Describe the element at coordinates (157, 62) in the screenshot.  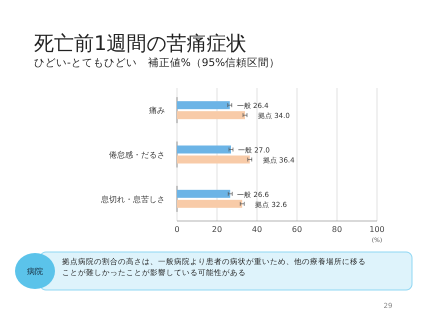
I see `chart-subtitle: ひどい-とてもひどい 補正値%（95%信頼区間）` at that location.